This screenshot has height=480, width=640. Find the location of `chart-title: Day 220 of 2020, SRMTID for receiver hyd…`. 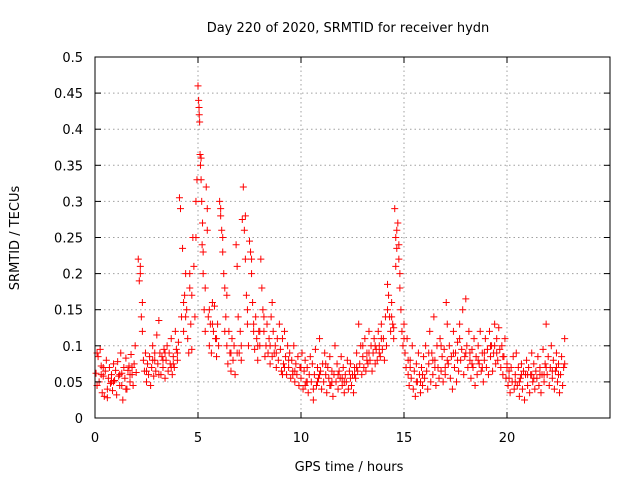

chart-title: Day 220 of 2020, SRMTID for receiver hyd… is located at coordinates (348, 28).